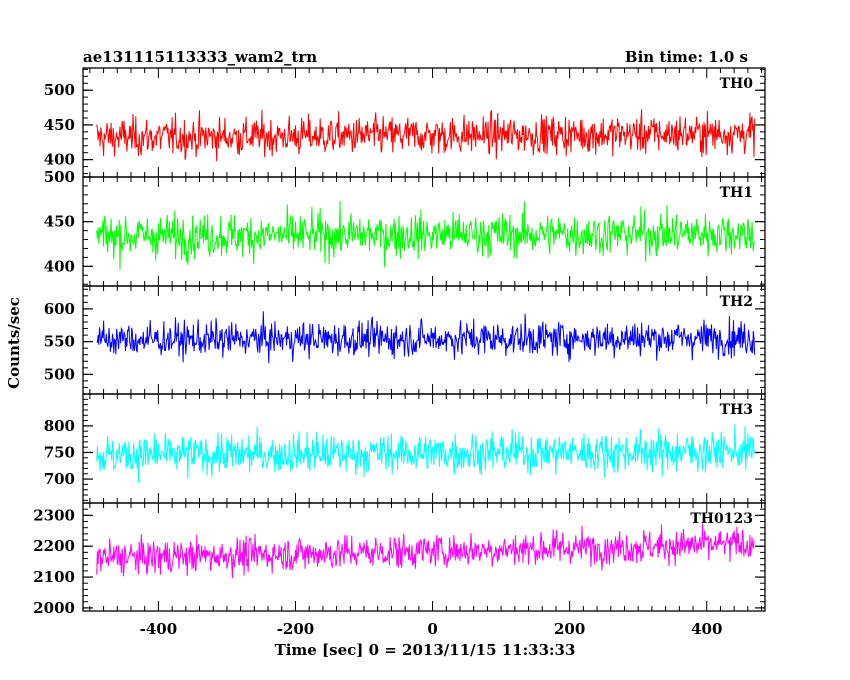 The image size is (850, 680). What do you see at coordinates (425, 551) in the screenshot?
I see `series-line-th0123` at bounding box center [425, 551].